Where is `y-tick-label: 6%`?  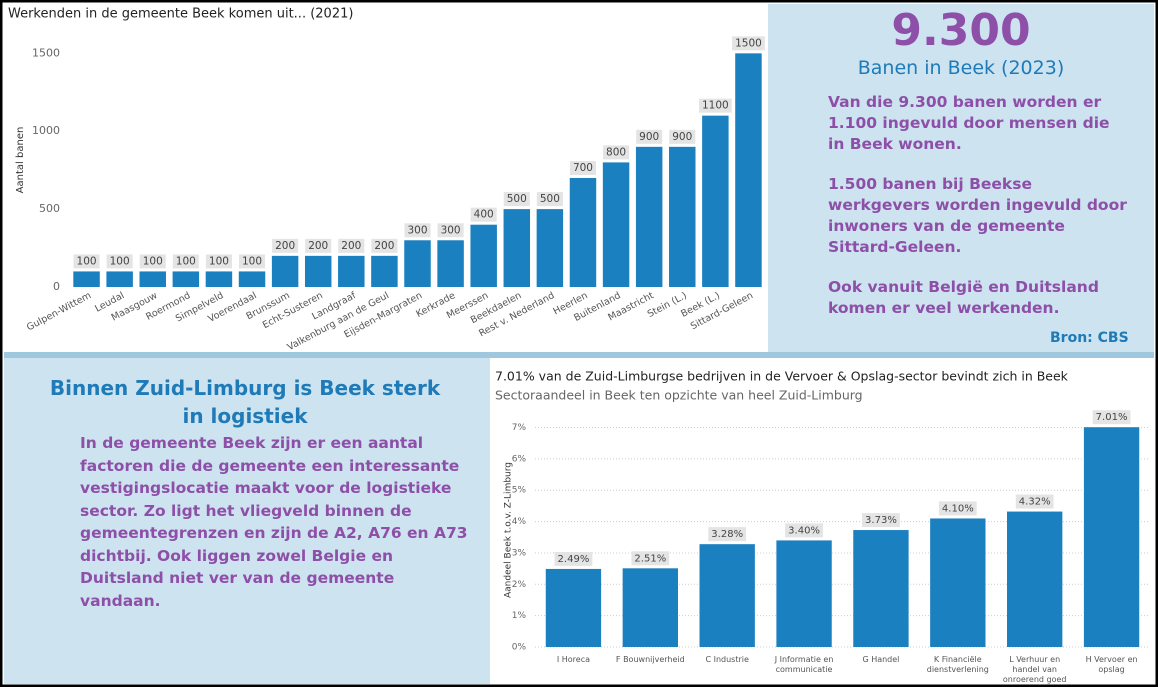
y-tick-label: 6% is located at coordinates (519, 459).